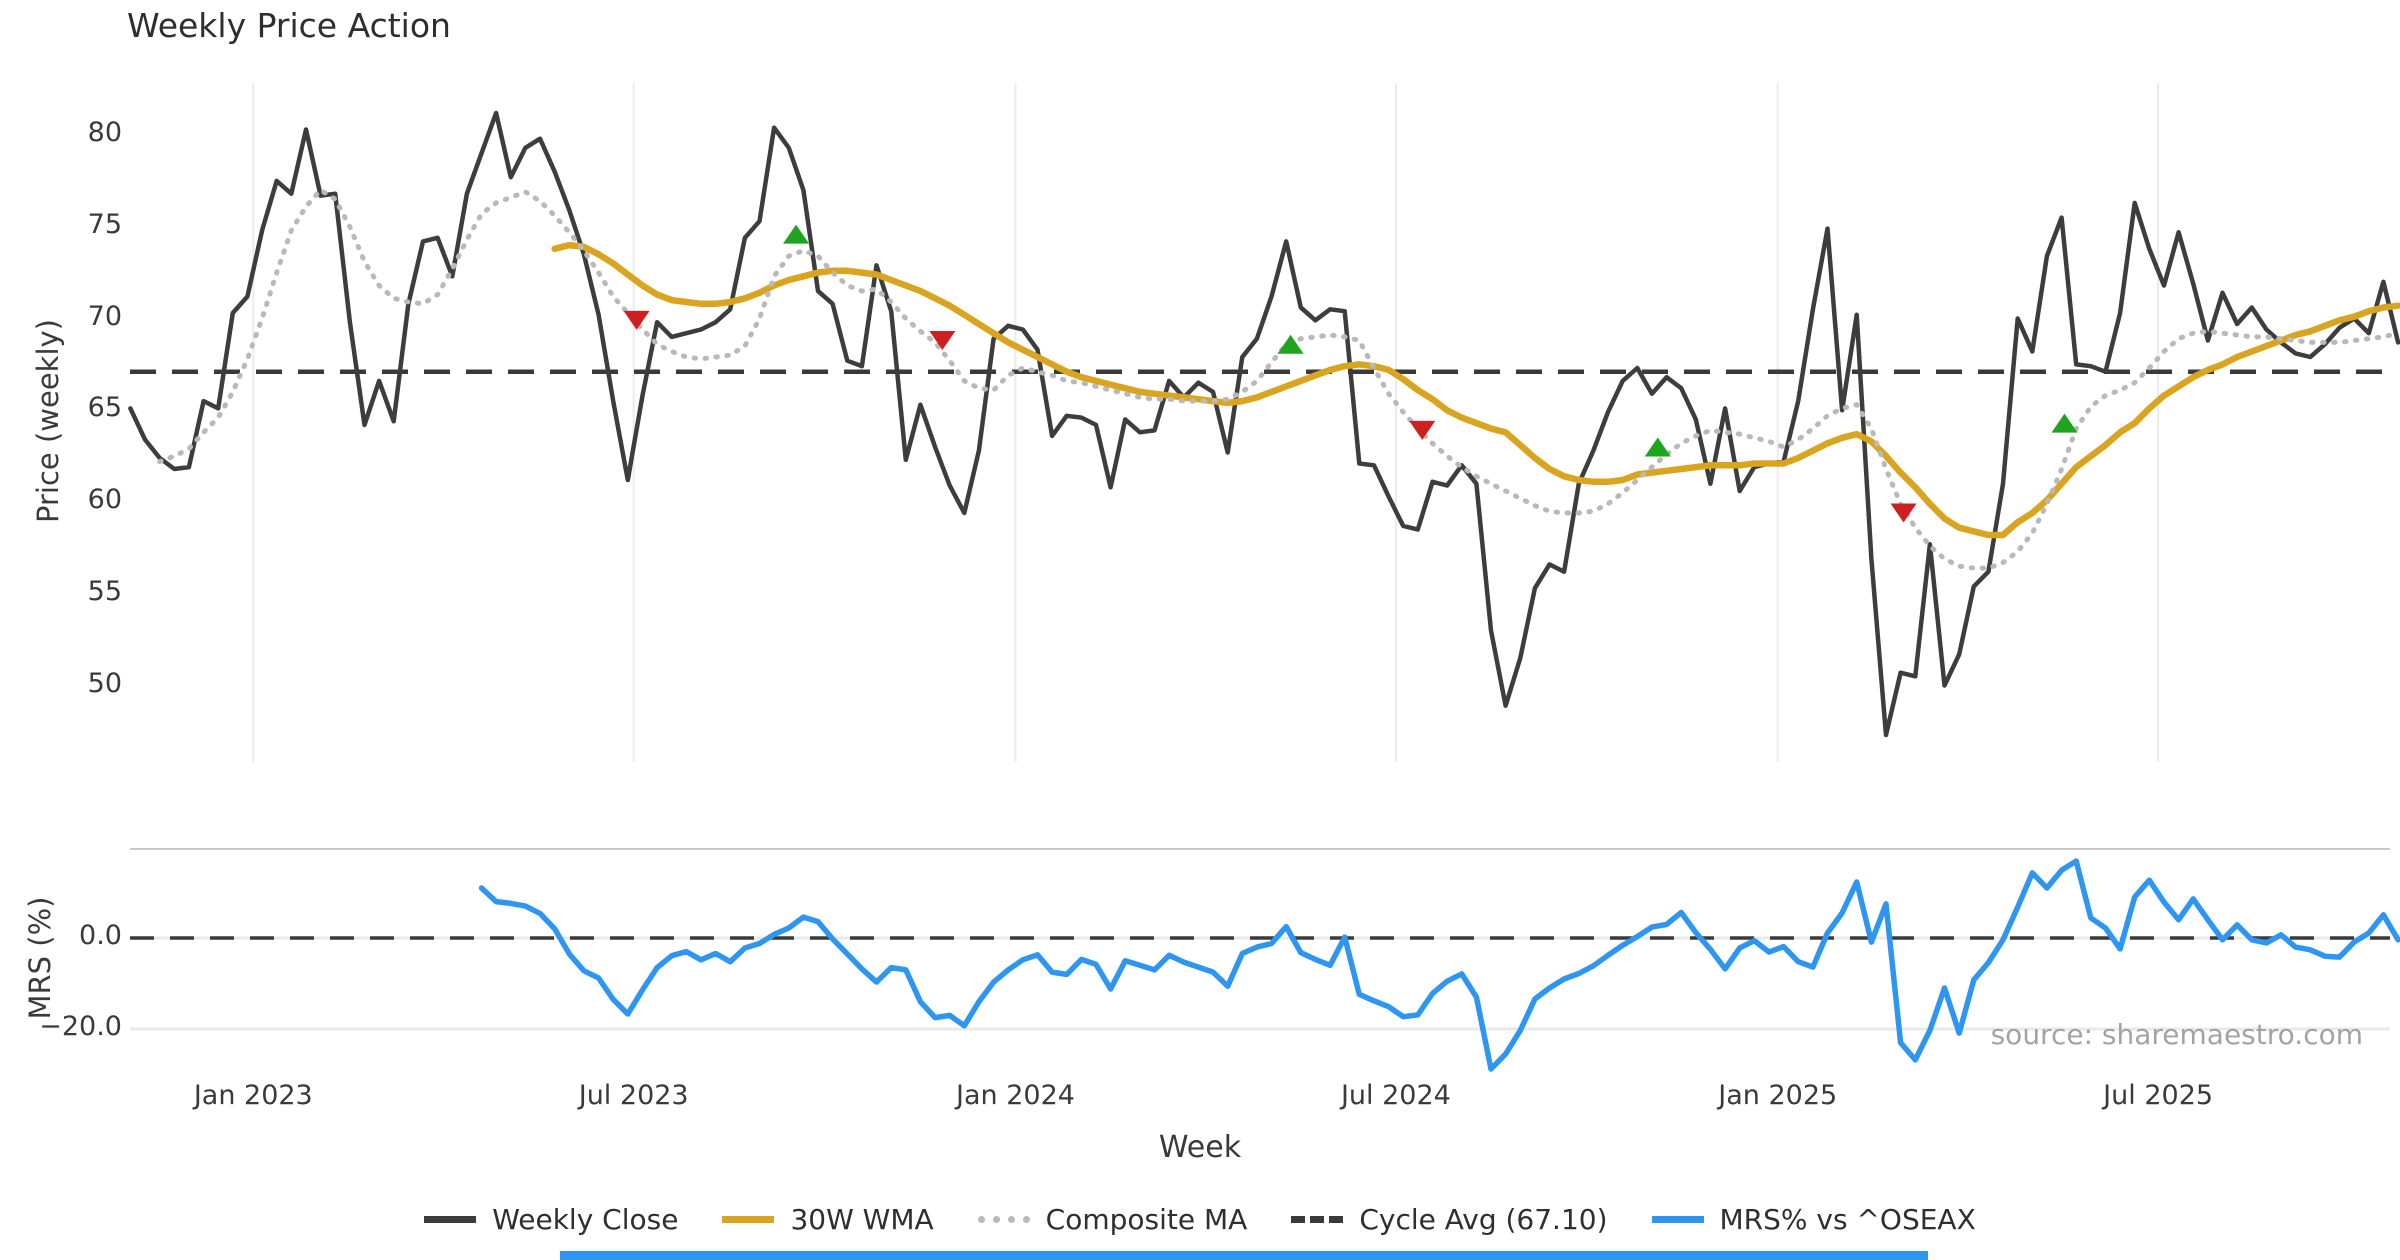 The width and height of the screenshot is (2400, 1260). What do you see at coordinates (253, 1095) in the screenshot?
I see `date-tick-Jan-2023: Jan 2023` at bounding box center [253, 1095].